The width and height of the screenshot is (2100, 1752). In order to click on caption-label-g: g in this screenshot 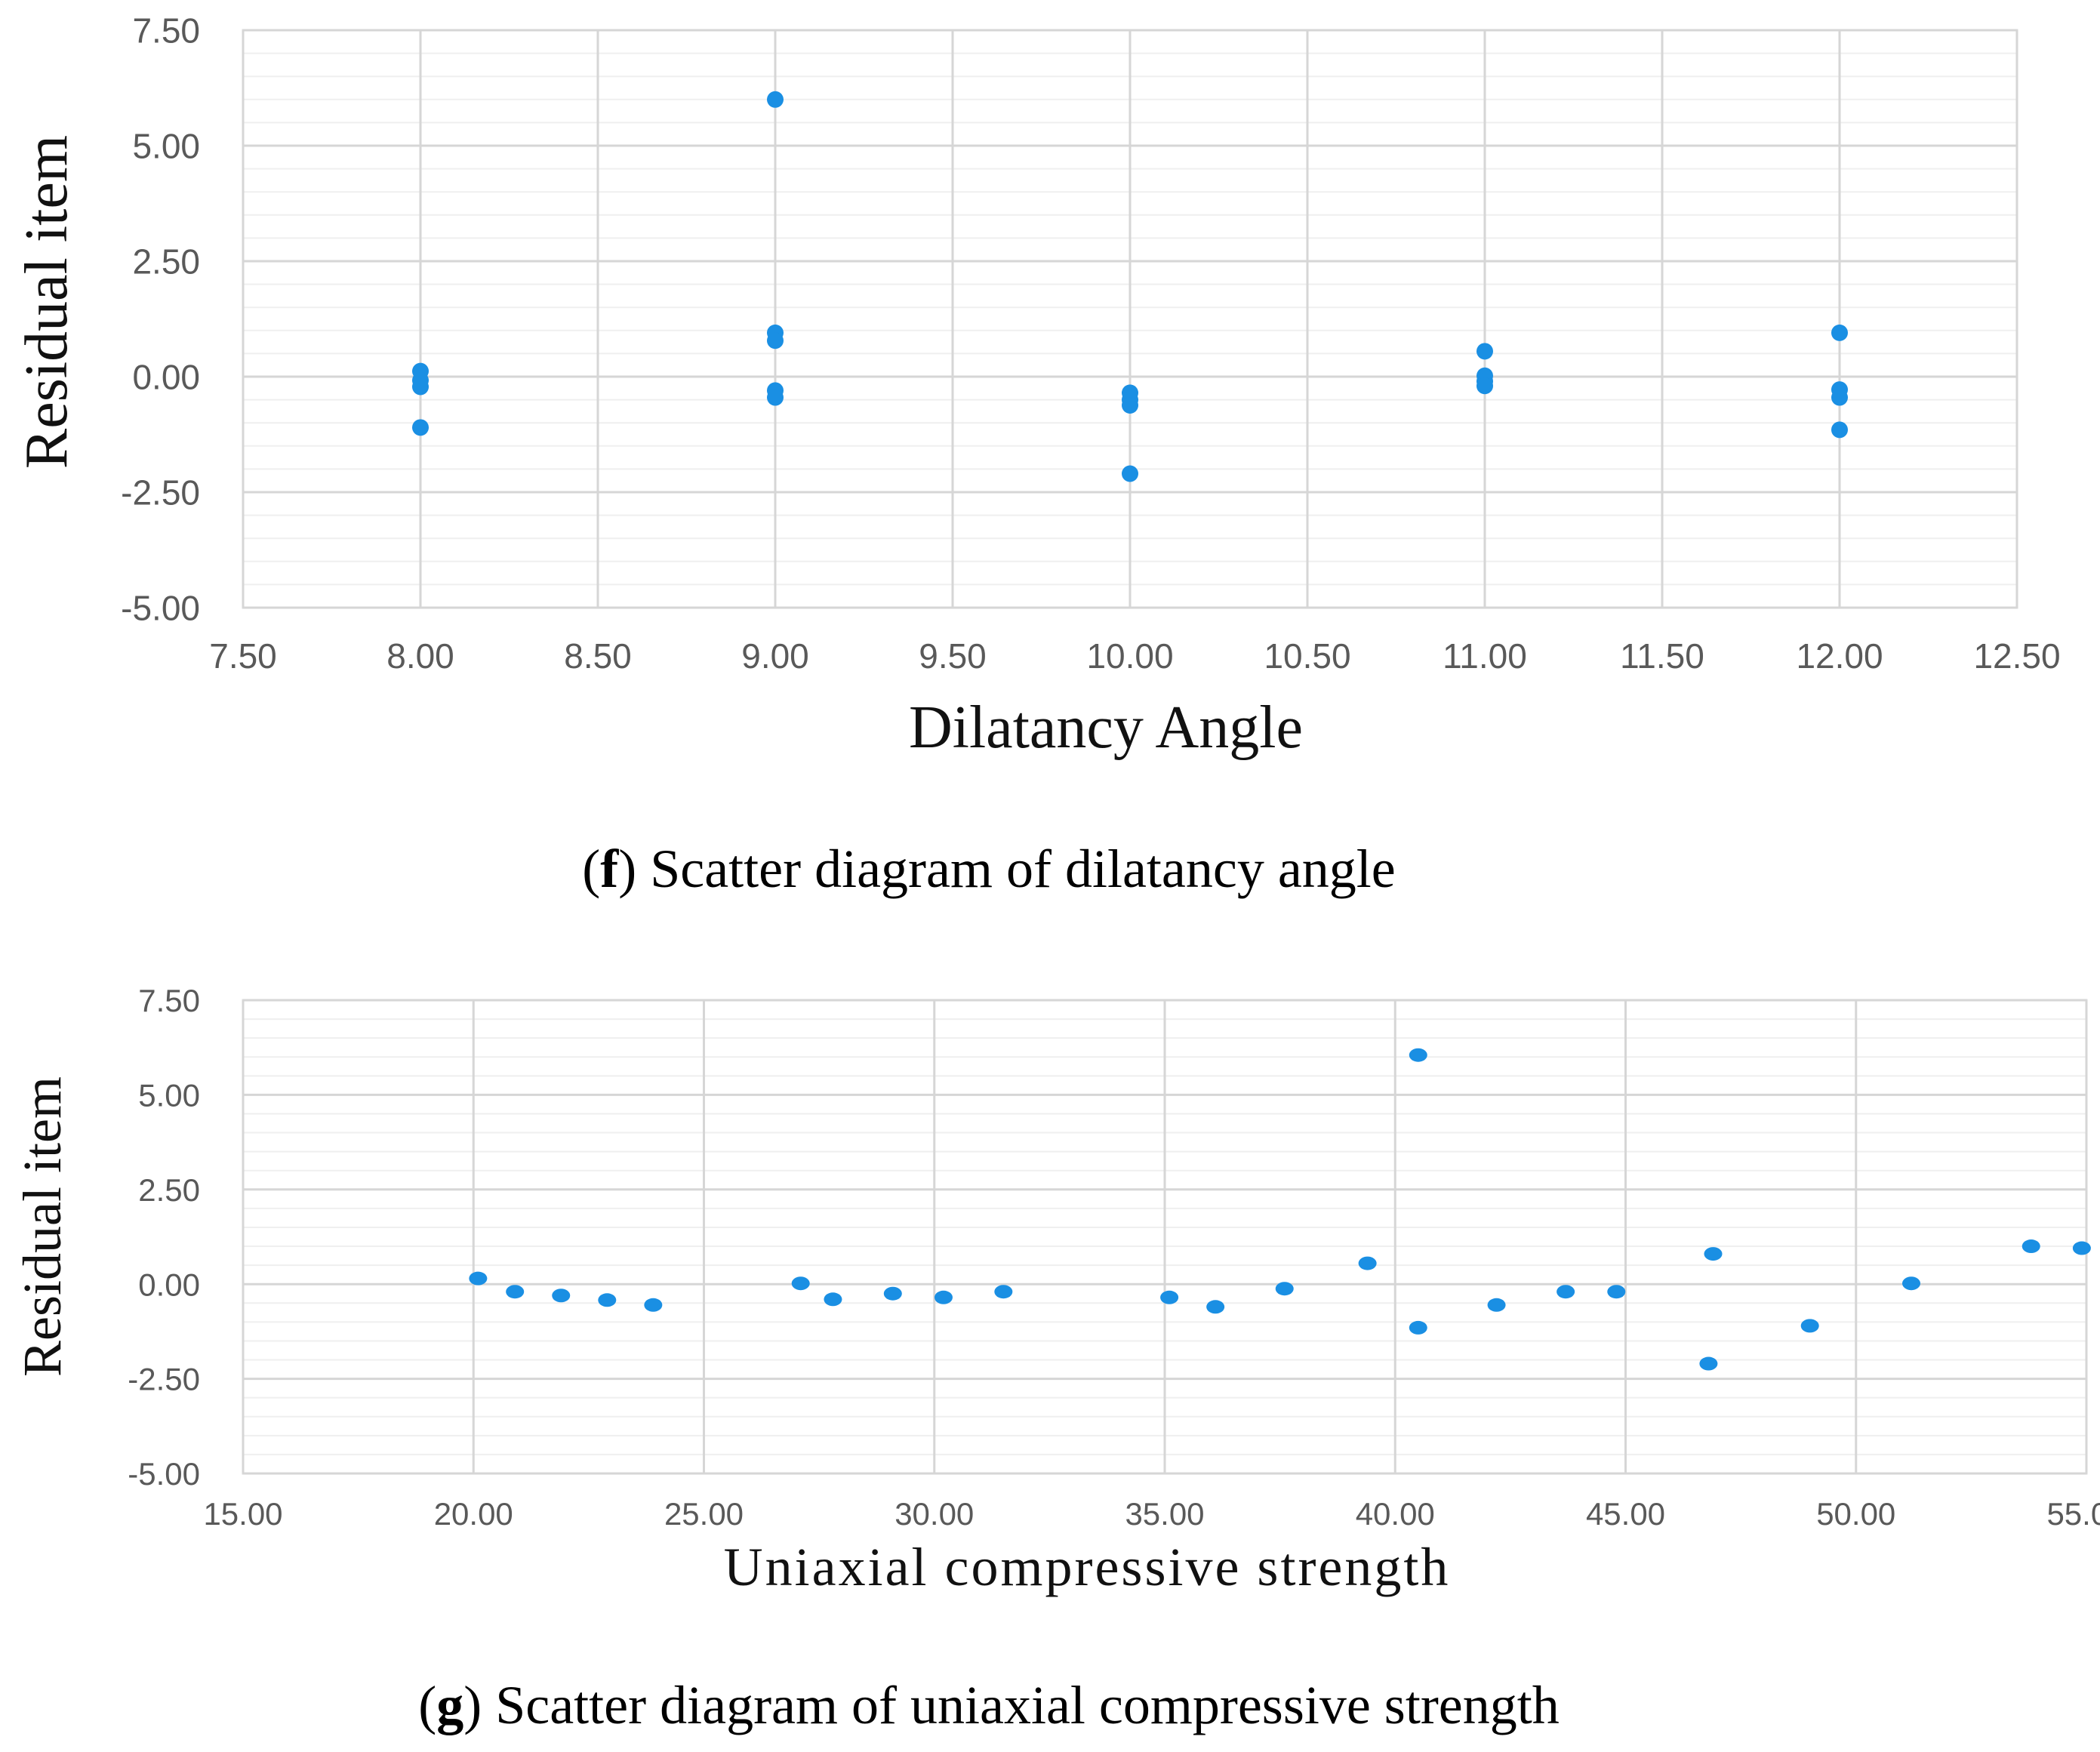, I will do `click(450, 1705)`.